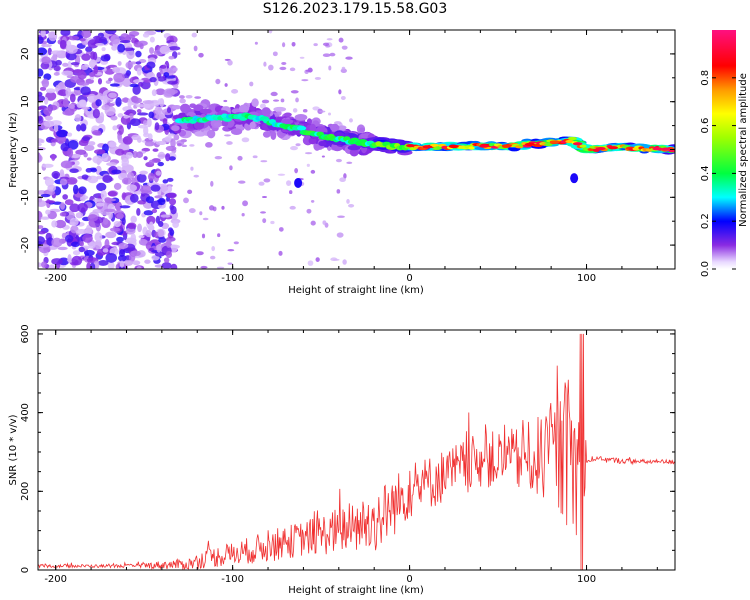 Image resolution: width=750 pixels, height=600 pixels. What do you see at coordinates (232, 579) in the screenshot?
I see `snr-xtick-label: -100` at bounding box center [232, 579].